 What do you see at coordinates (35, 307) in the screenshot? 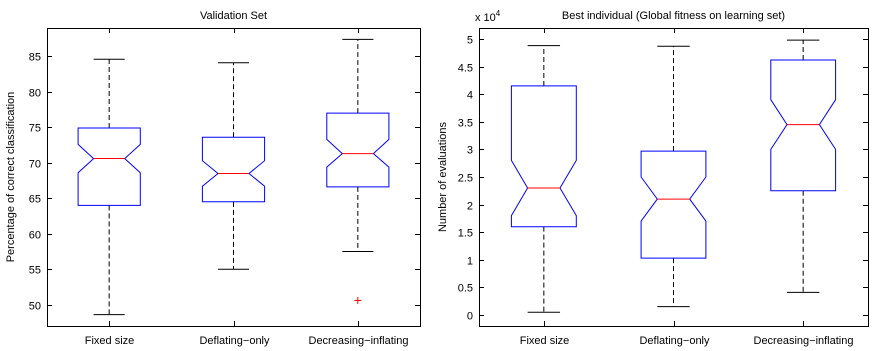
I see `y-tick-label: 50` at bounding box center [35, 307].